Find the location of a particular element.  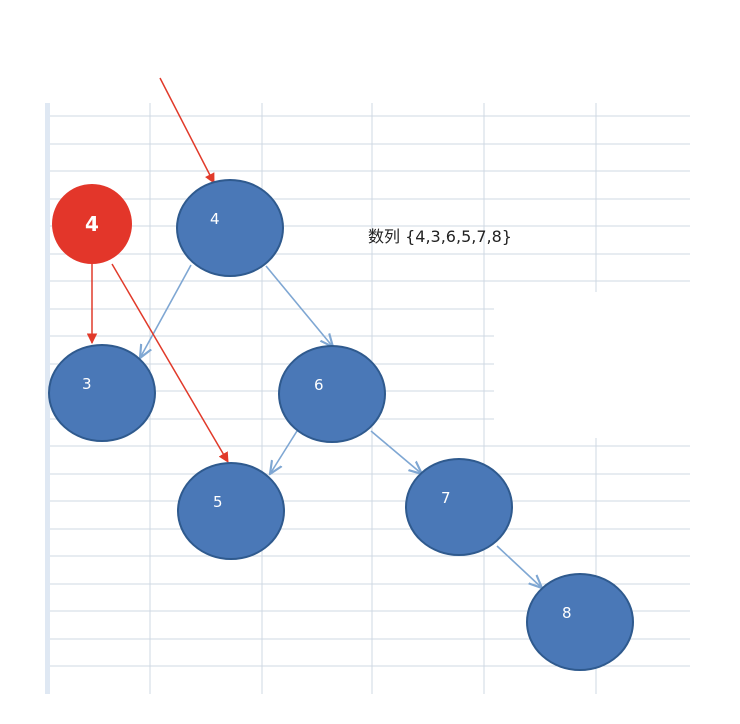

tree-node: 4 is located at coordinates (230, 228).